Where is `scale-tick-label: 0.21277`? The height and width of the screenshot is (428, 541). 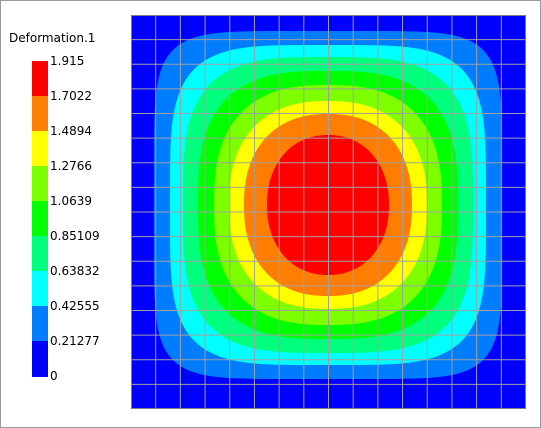 scale-tick-label: 0.21277 is located at coordinates (75, 341).